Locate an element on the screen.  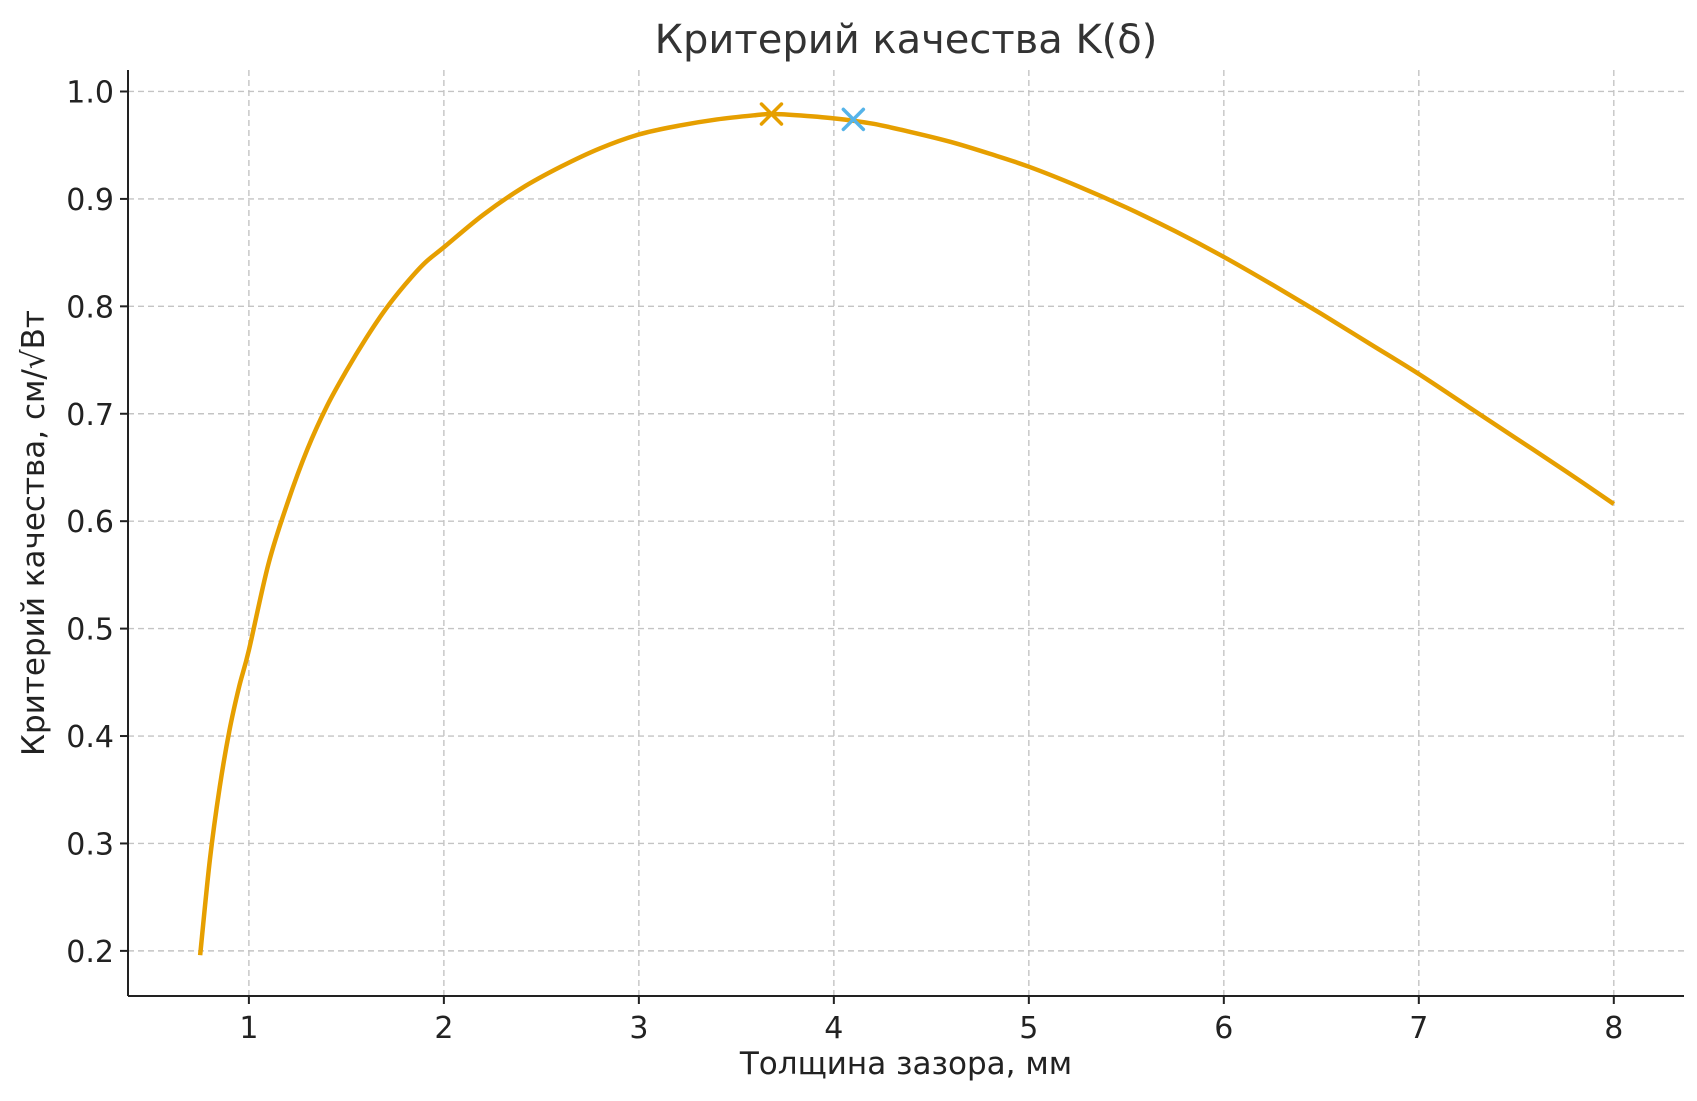
y-tick-label: 0.7 is located at coordinates (90, 415).